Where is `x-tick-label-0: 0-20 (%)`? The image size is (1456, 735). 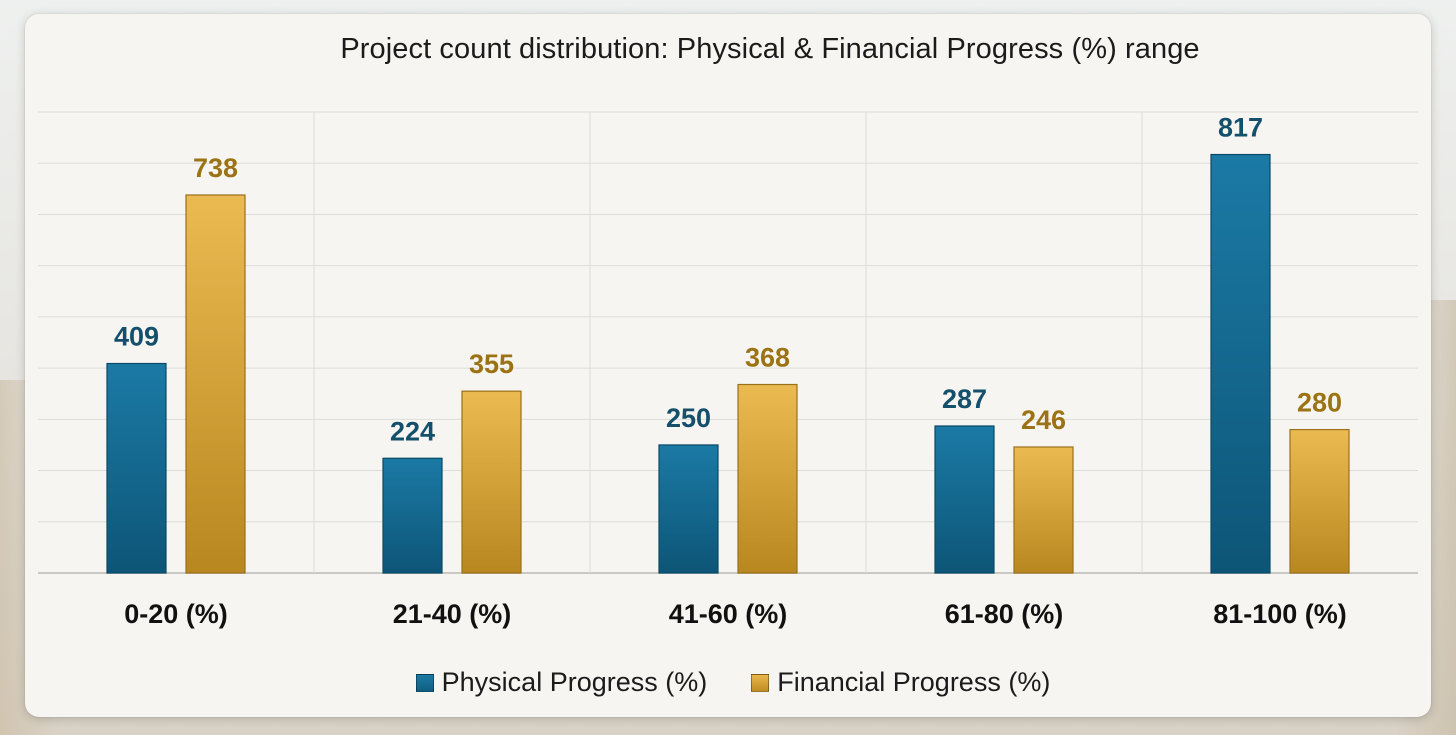
x-tick-label-0: 0-20 (%) is located at coordinates (176, 614).